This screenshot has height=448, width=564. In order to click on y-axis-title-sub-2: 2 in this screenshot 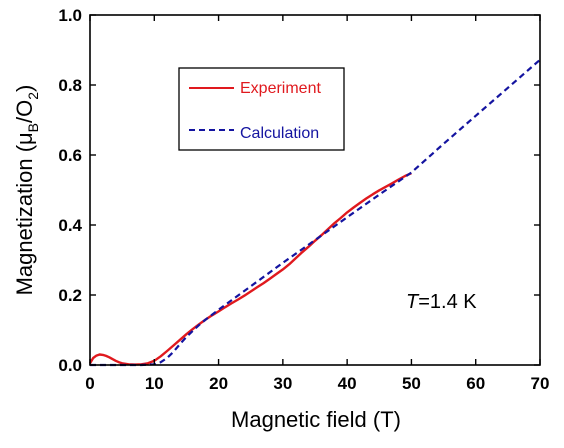, I will do `click(33, 96)`.